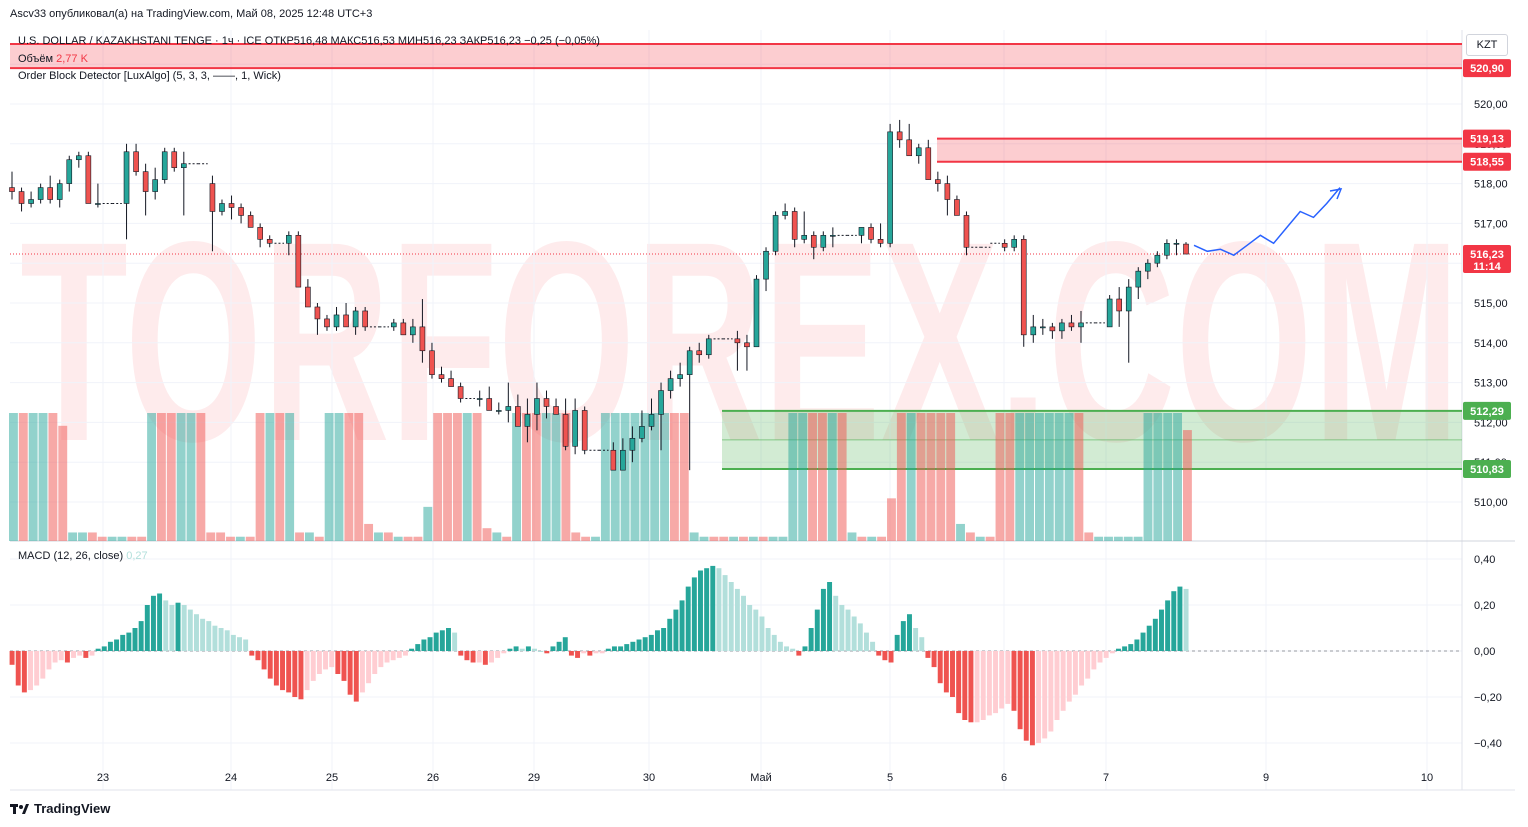  I want to click on macd-legend: MACD (12, 26, close) 0,27, so click(83, 556).